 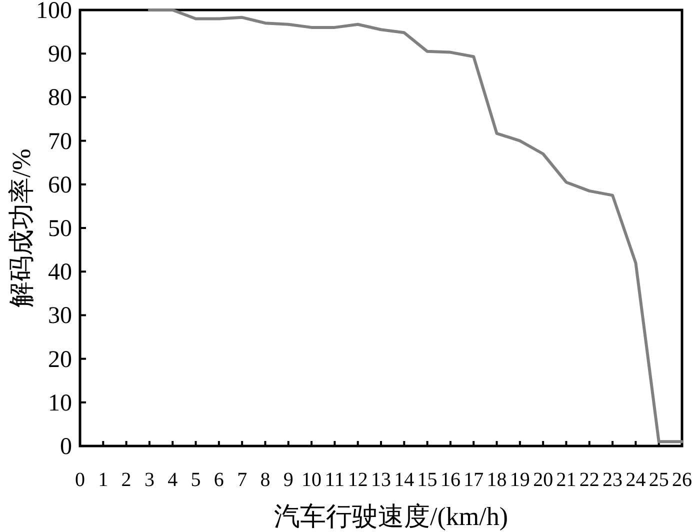 I want to click on x-tick-label: 23, so click(x=612, y=480).